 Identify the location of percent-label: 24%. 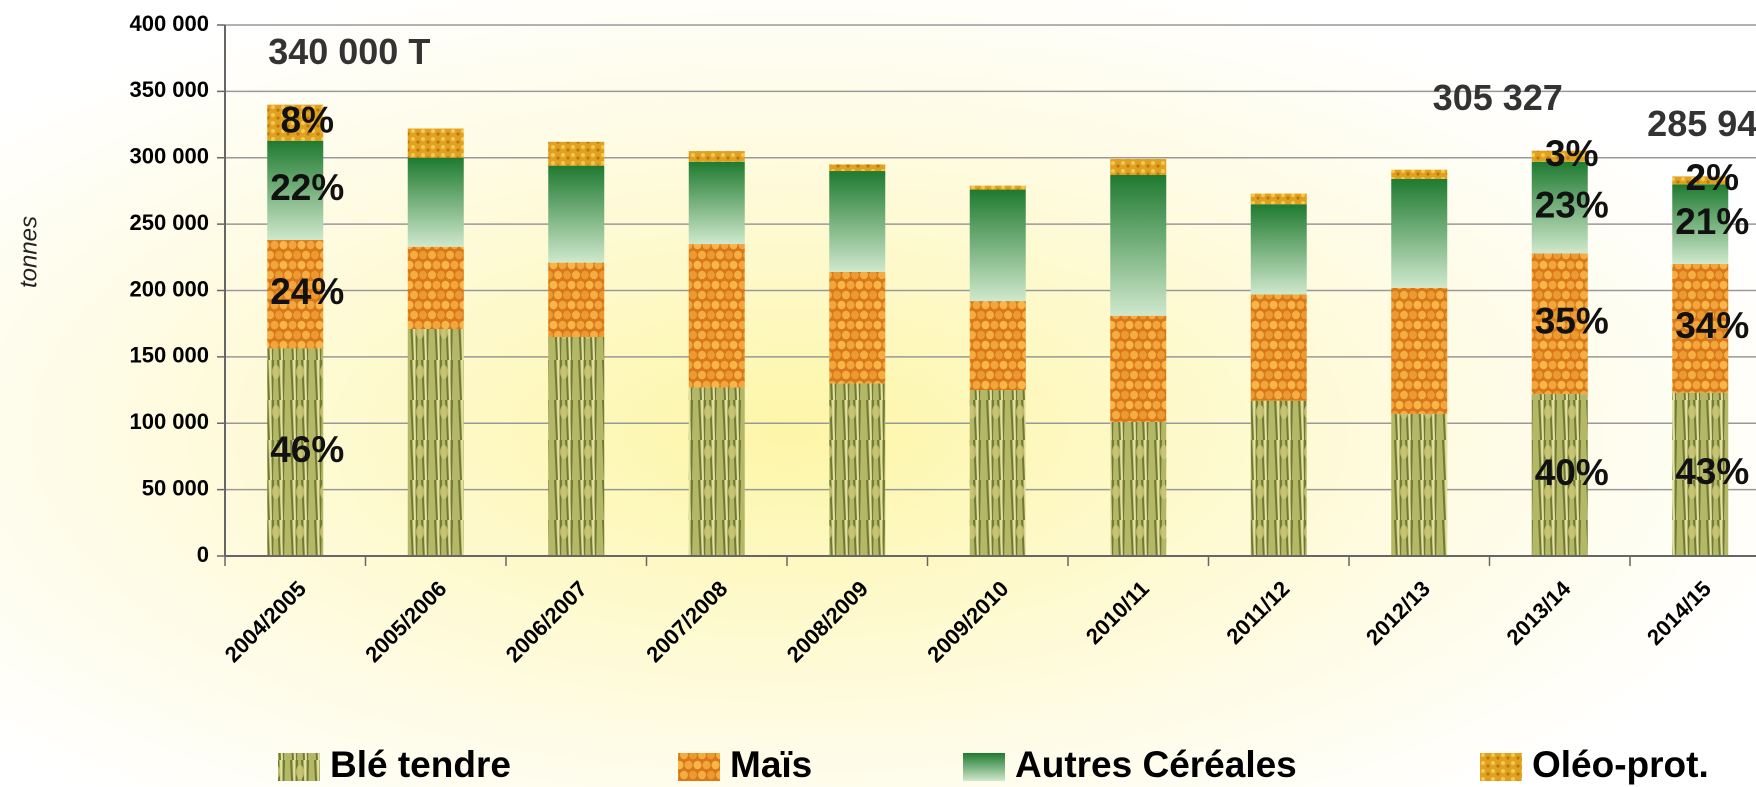
(307, 291).